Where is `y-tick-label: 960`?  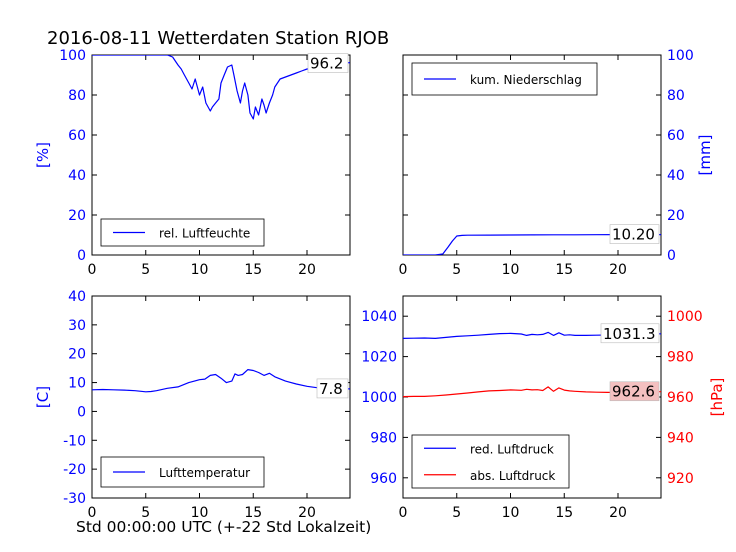
y-tick-label: 960 is located at coordinates (383, 479).